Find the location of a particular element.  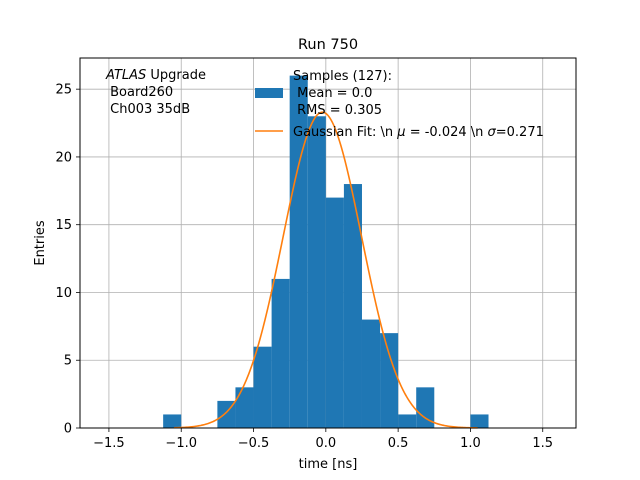

y-tick-label-3: 15 is located at coordinates (63, 225).